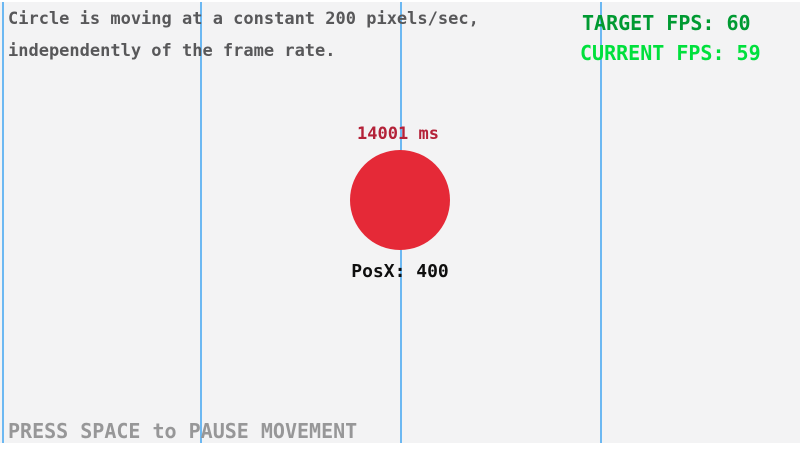  Describe the element at coordinates (670, 53) in the screenshot. I see `current-fps-readout: CURRENT FPS: 59` at that location.